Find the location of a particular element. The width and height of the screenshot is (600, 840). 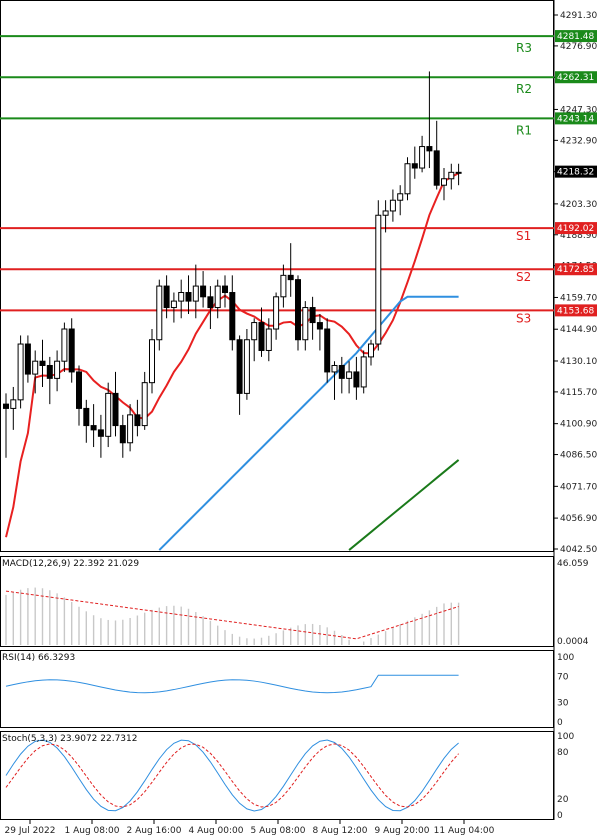

level-price-label: 4262.31 is located at coordinates (575, 78).